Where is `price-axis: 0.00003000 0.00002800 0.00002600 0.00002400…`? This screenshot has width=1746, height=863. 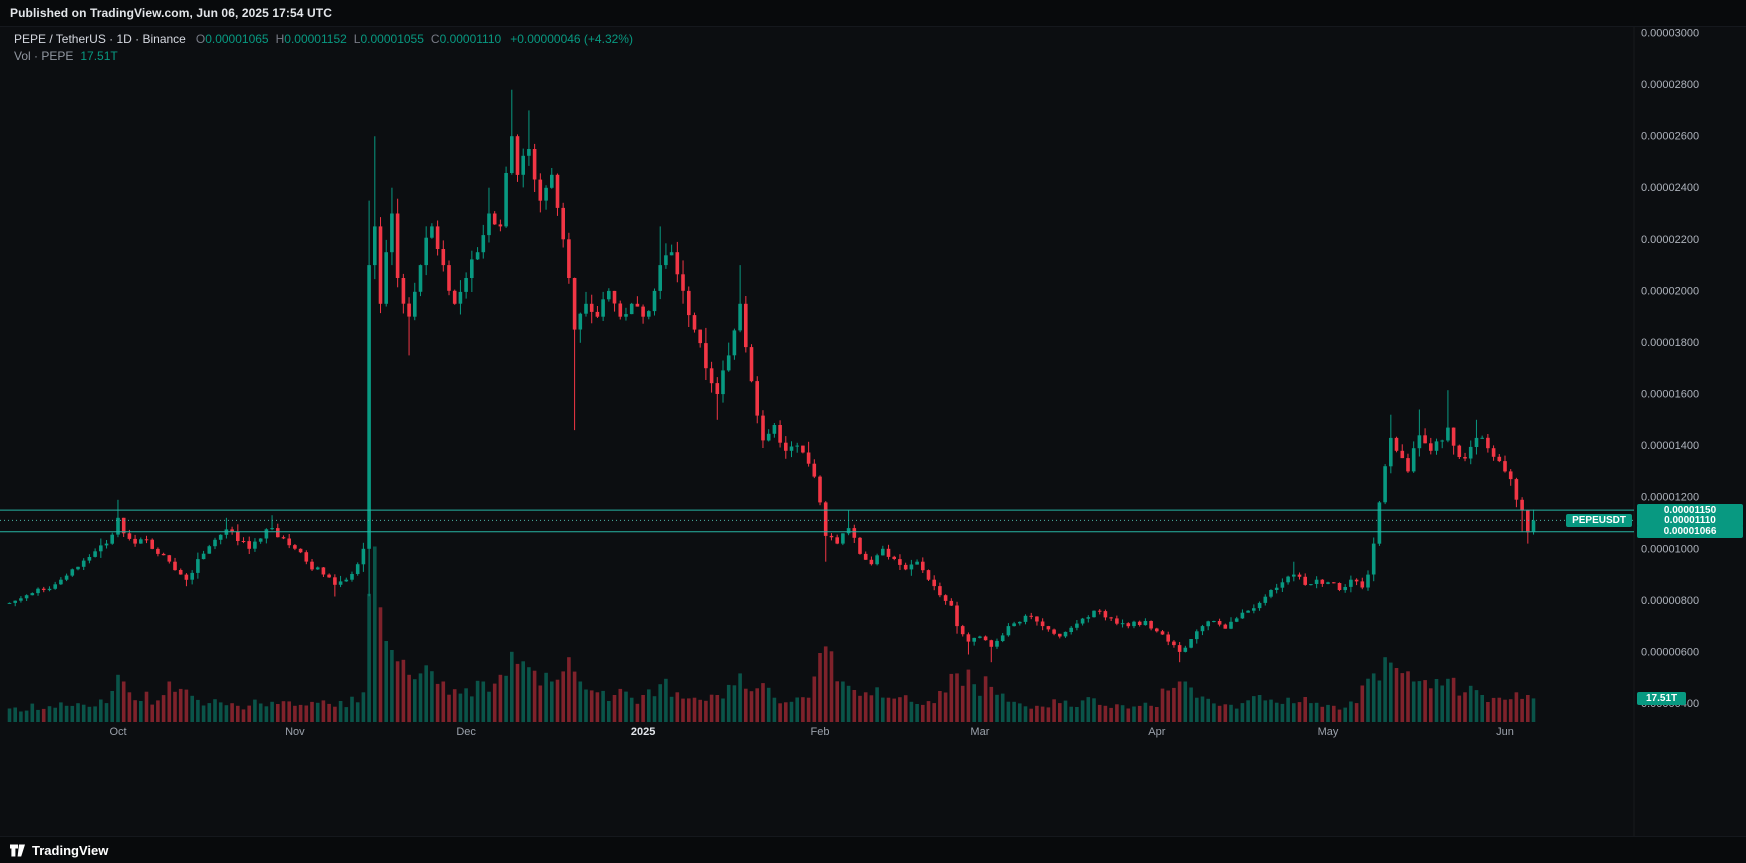 price-axis: 0.00003000 0.00002800 0.00002600 0.00002400… is located at coordinates (1666, 431).